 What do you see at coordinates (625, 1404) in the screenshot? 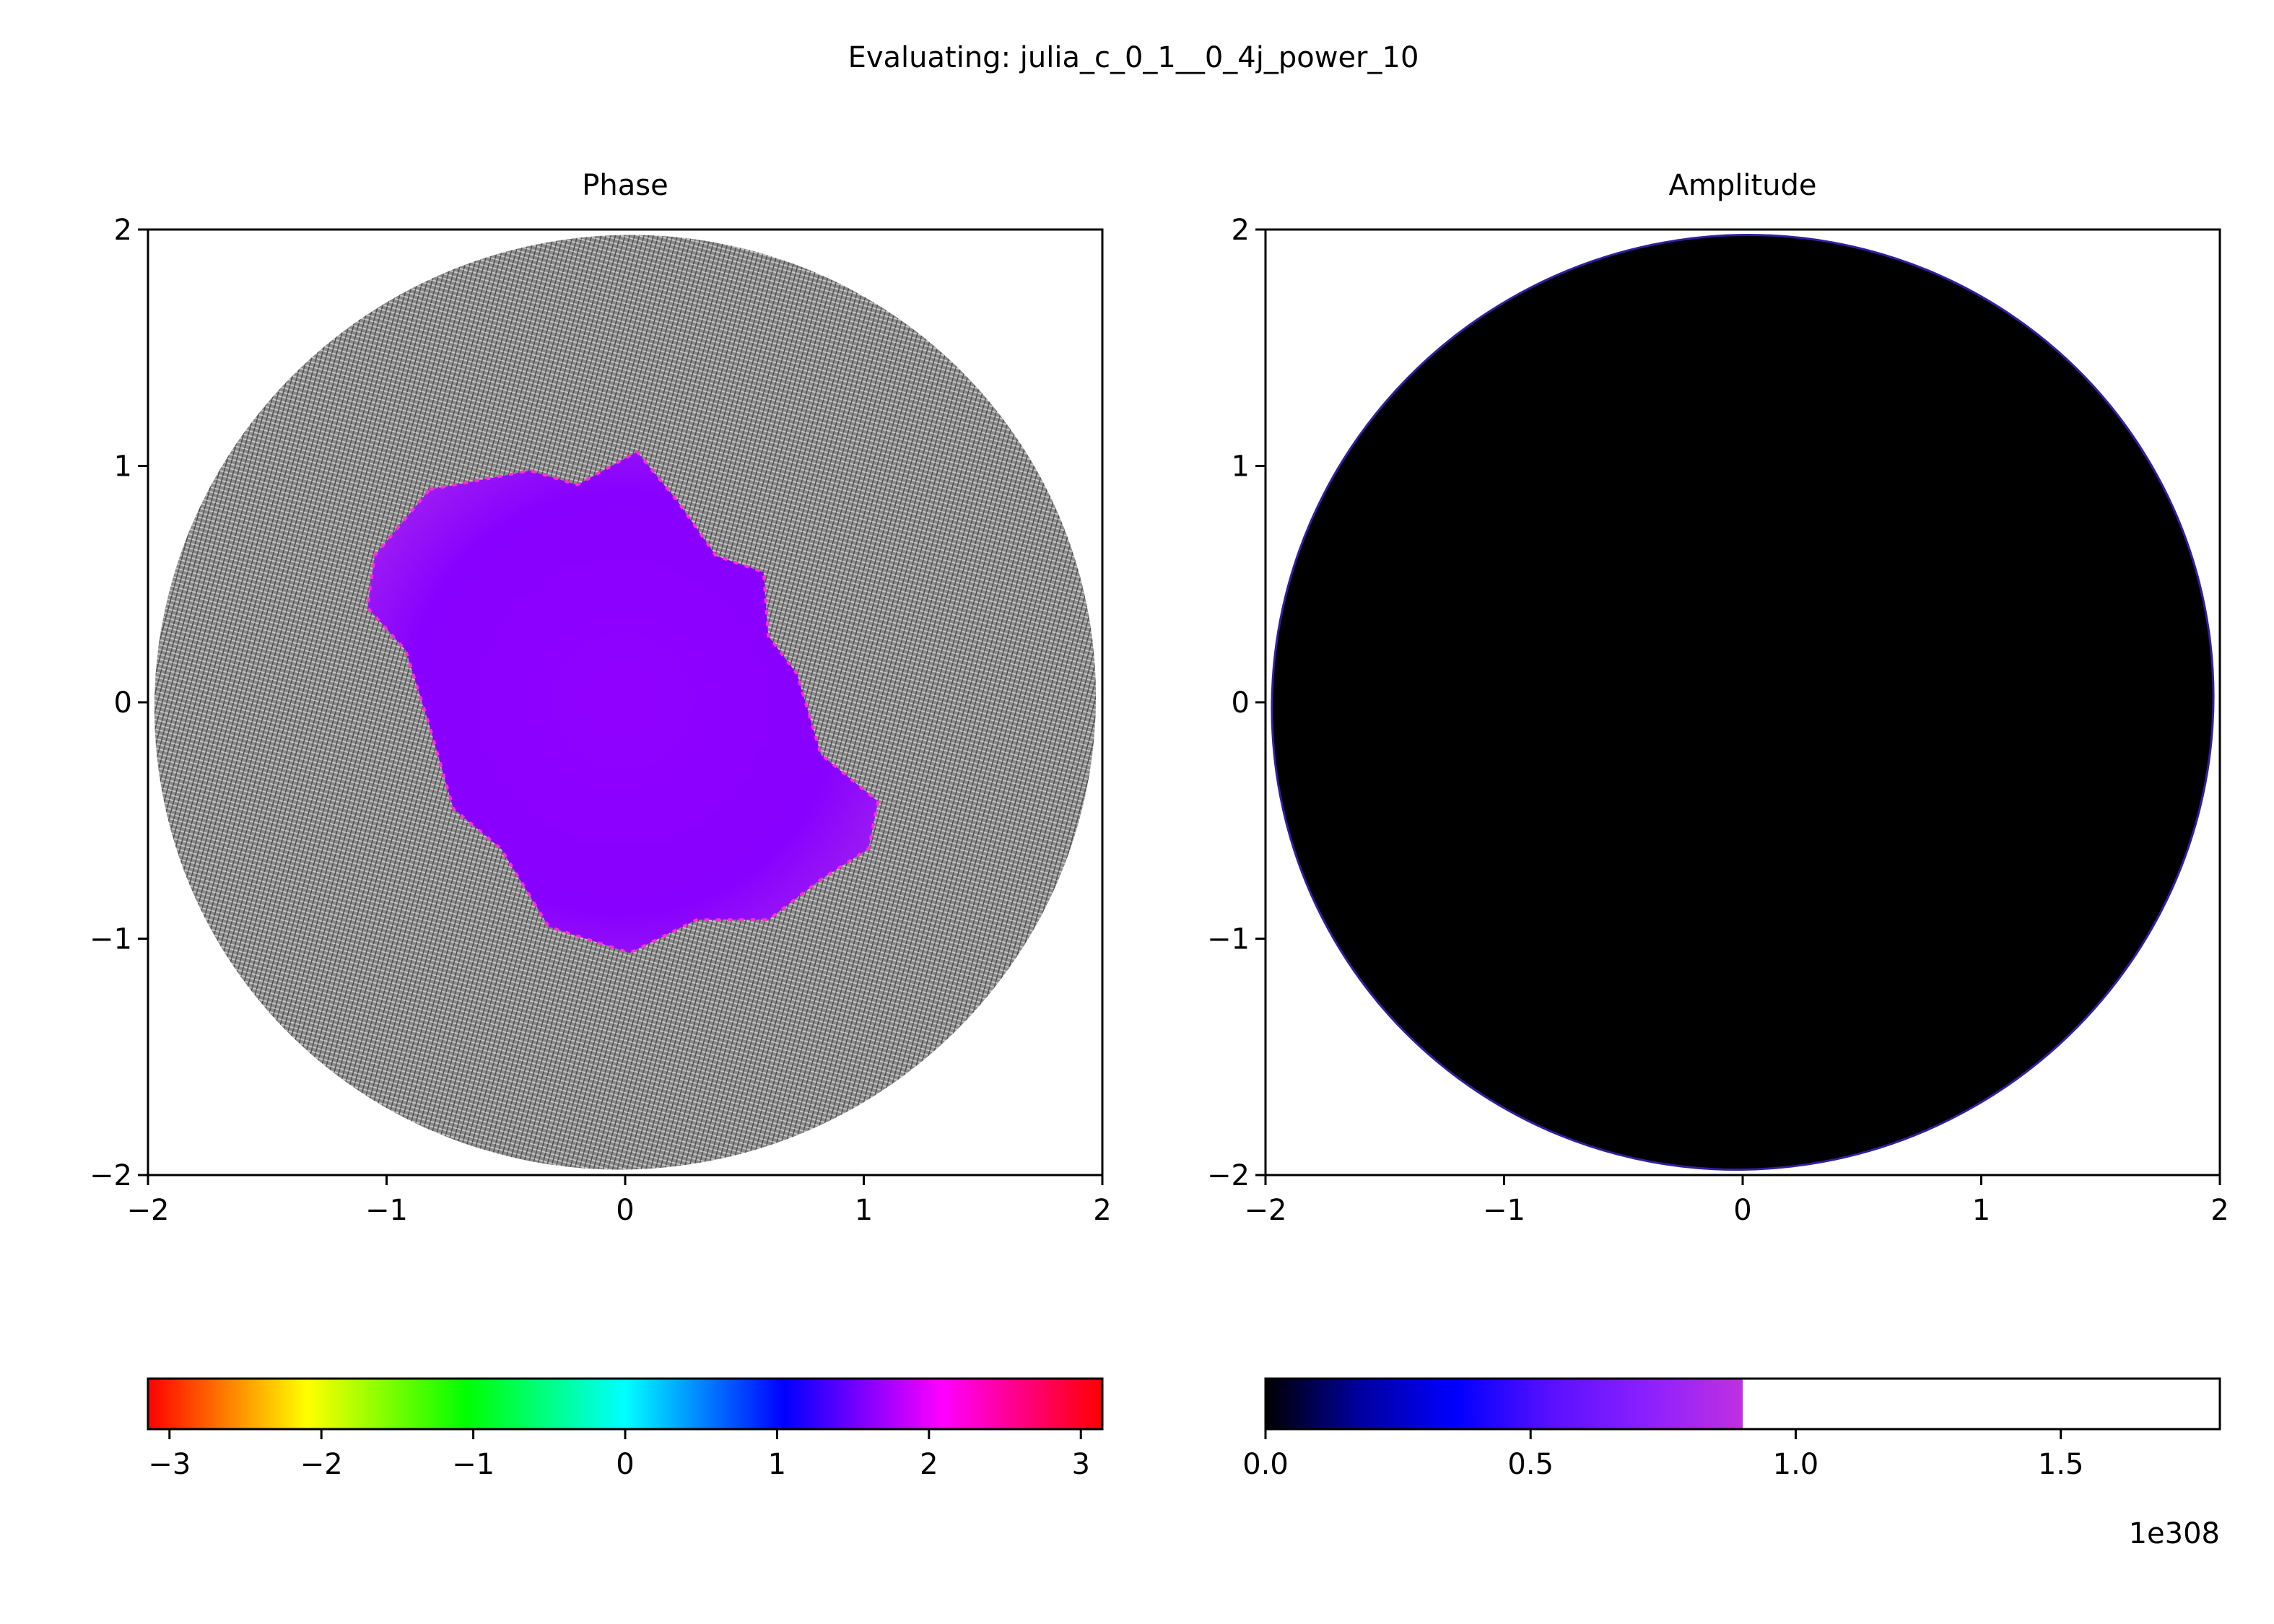
I see `phase-colorbar-bar` at bounding box center [625, 1404].